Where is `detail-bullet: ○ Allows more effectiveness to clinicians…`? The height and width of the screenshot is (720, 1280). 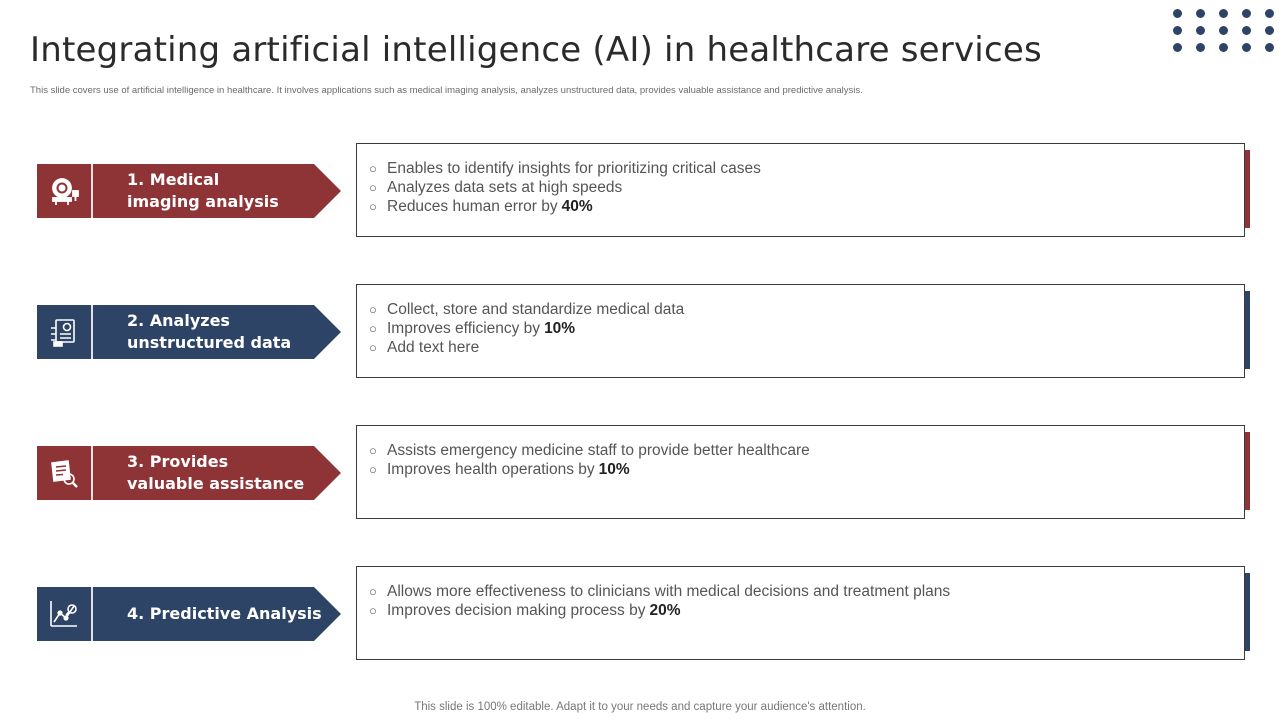
detail-bullet: ○ Allows more effectiveness to clinicians… is located at coordinates (806, 591).